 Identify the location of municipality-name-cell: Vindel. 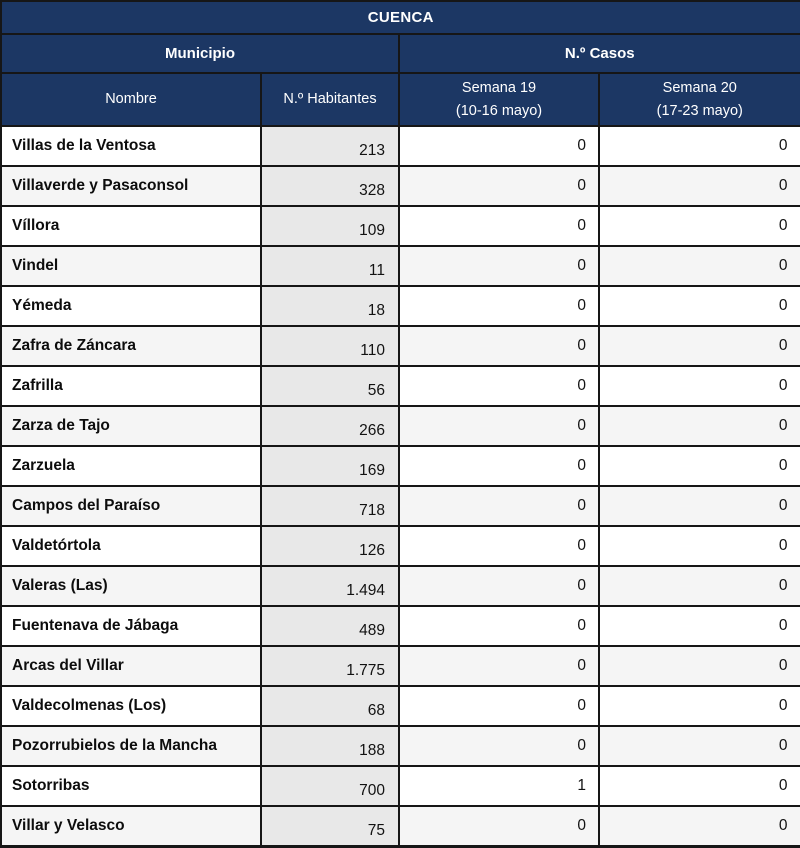
(131, 266).